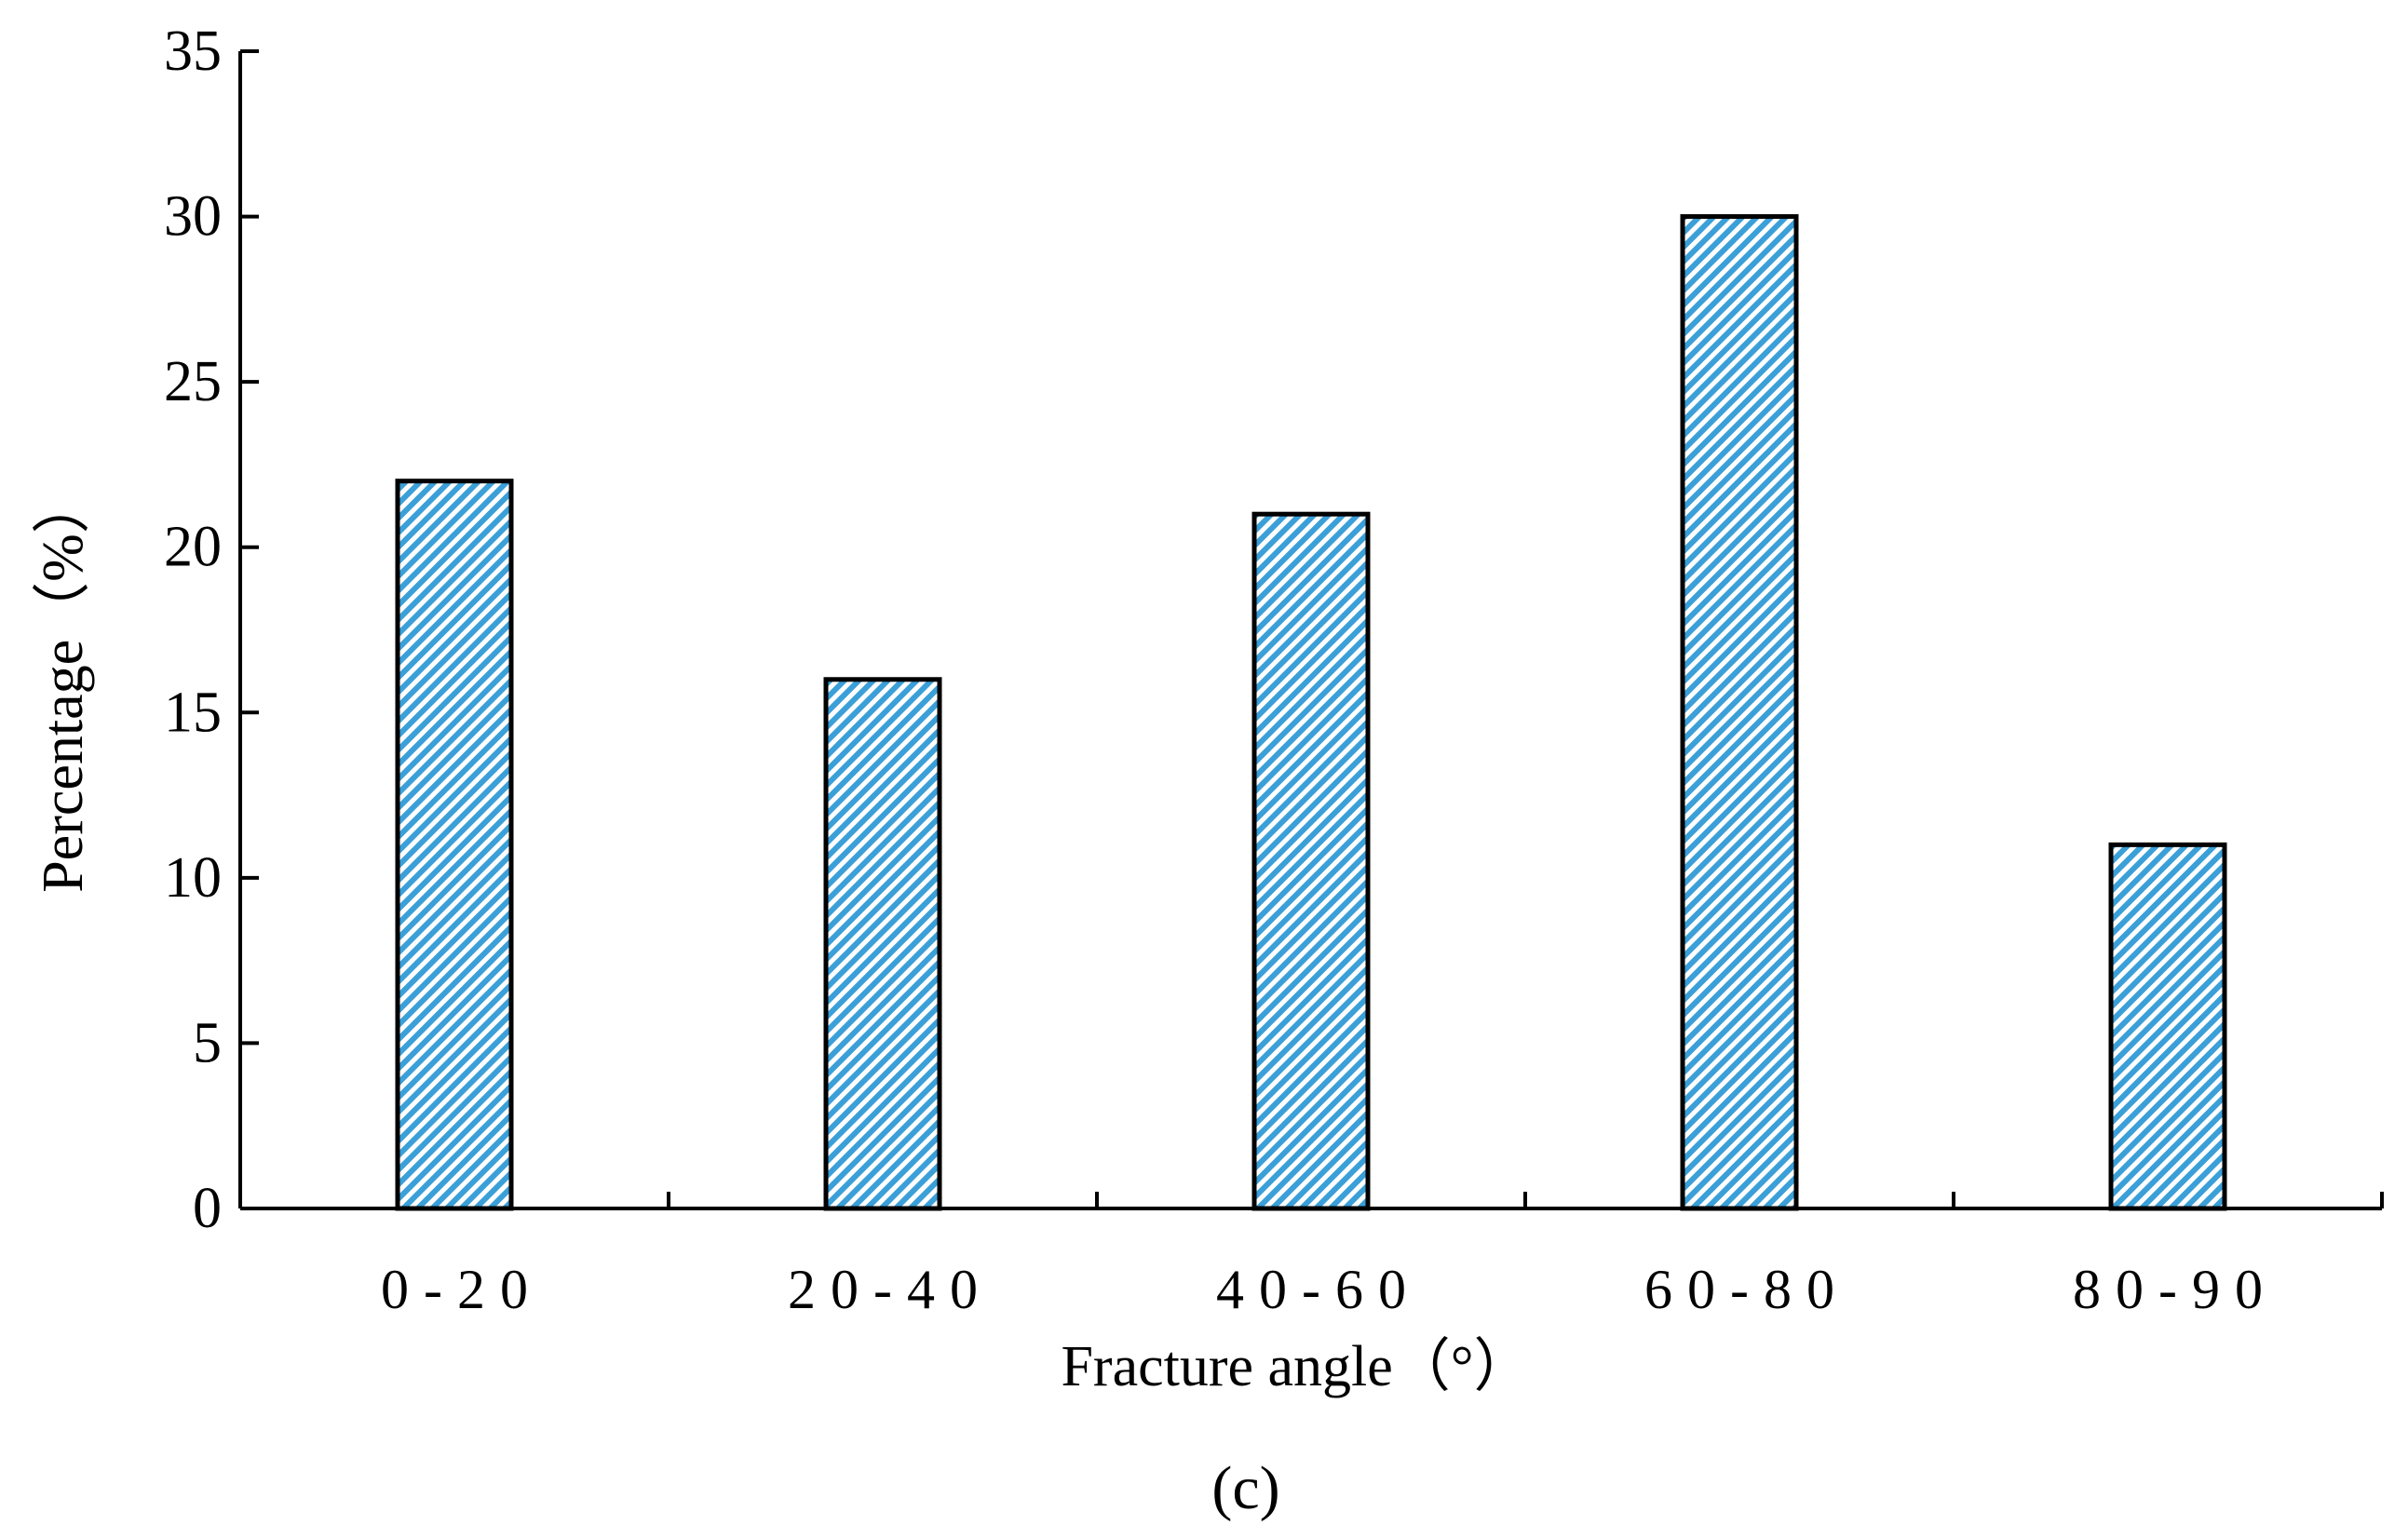 Image resolution: width=2408 pixels, height=1539 pixels. Describe the element at coordinates (1245, 1488) in the screenshot. I see `panel-label: (c)` at that location.